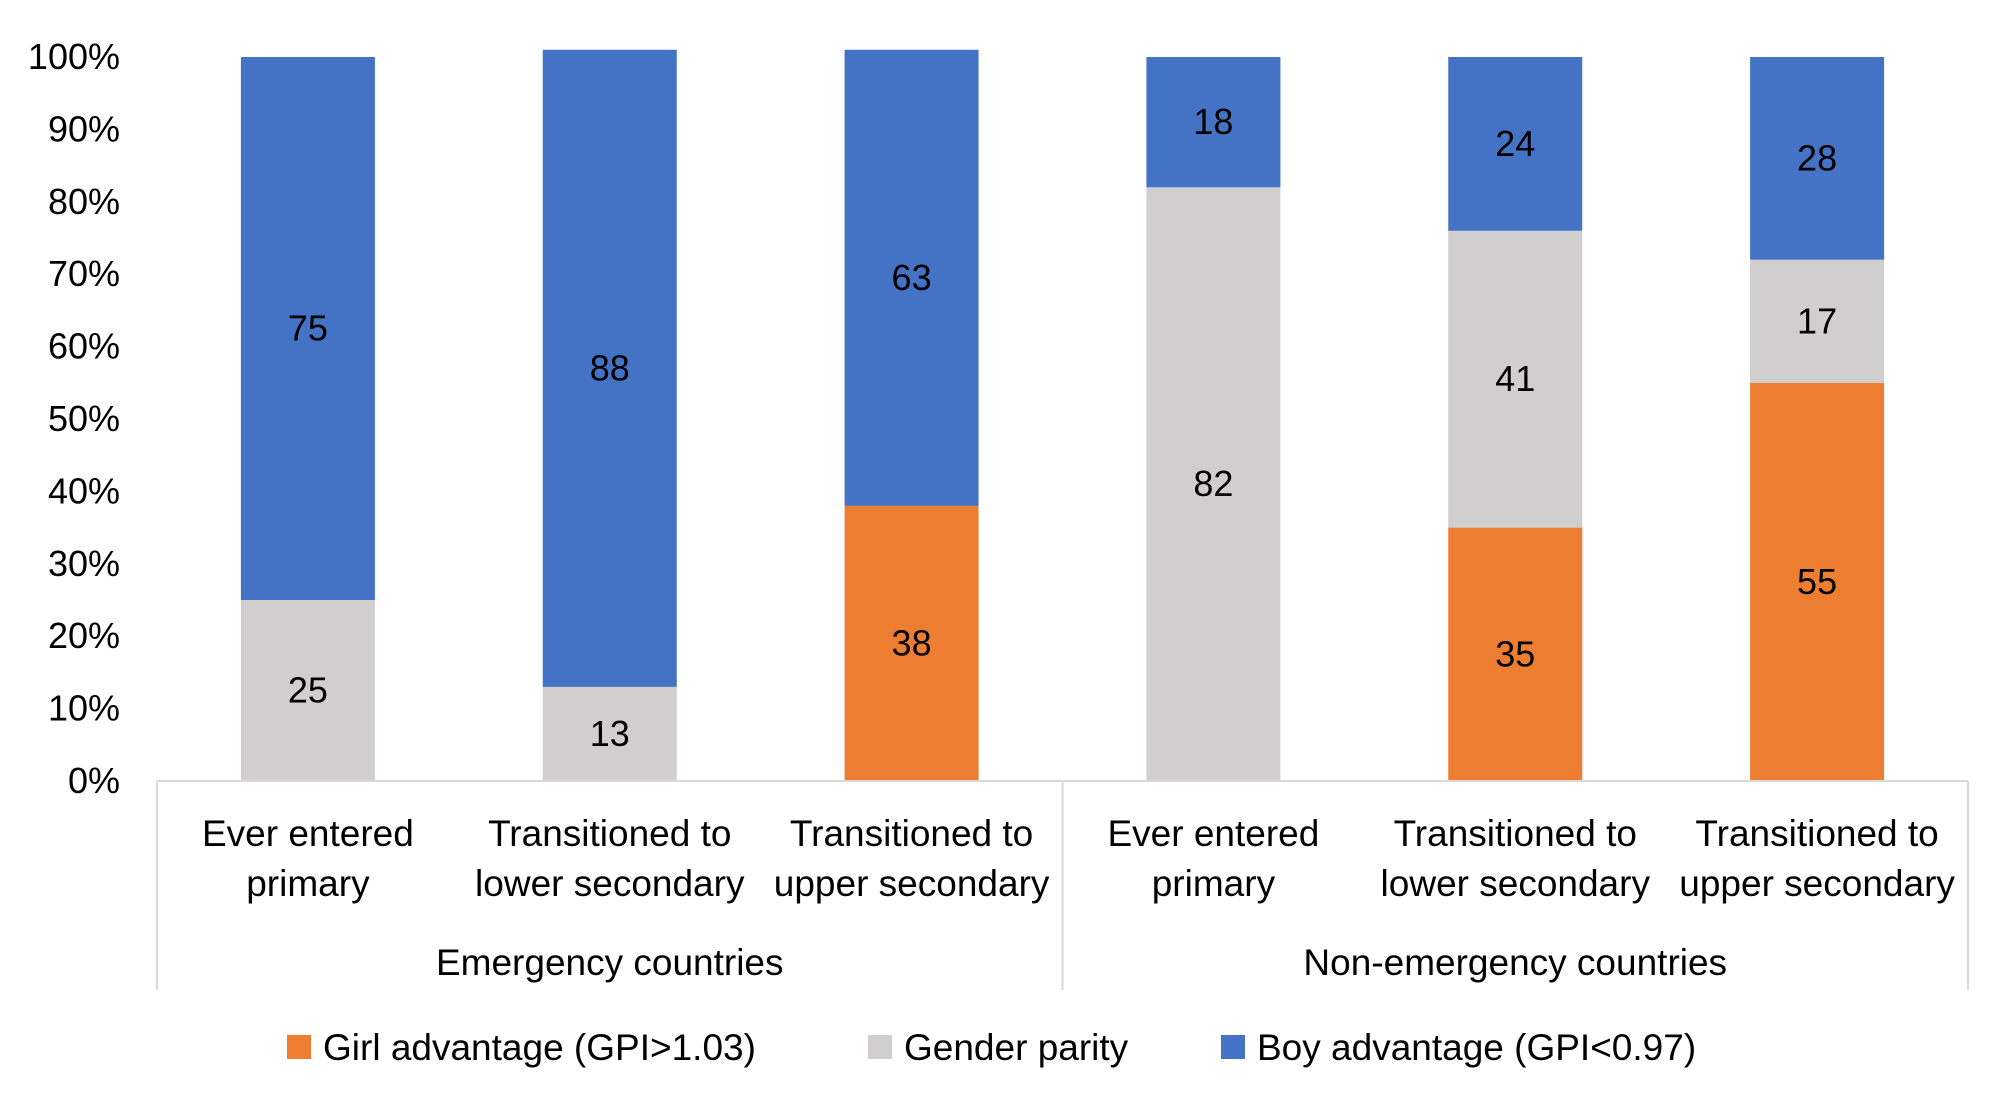 This screenshot has width=2000, height=1105. Describe the element at coordinates (94, 780) in the screenshot. I see `y-tick-label: 0%` at that location.